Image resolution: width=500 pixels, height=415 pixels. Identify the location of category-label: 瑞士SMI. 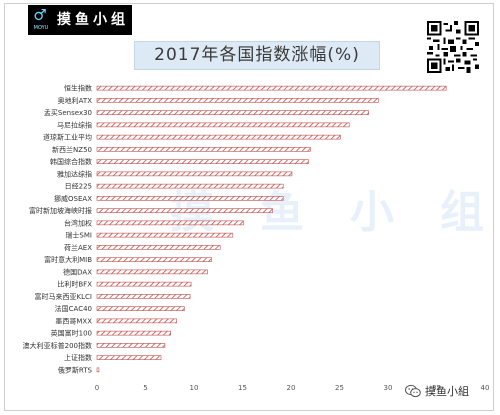
(78, 235).